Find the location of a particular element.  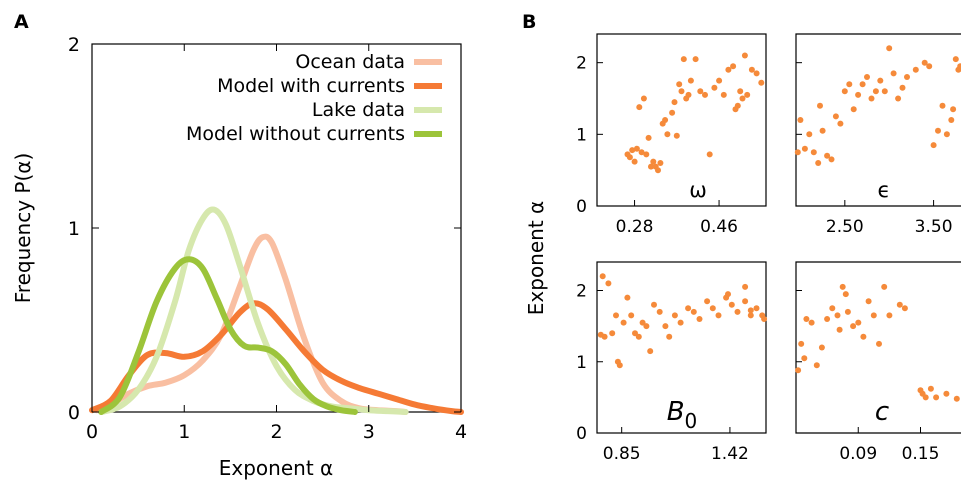

scatter-variable-label: ϵ is located at coordinates (884, 190).